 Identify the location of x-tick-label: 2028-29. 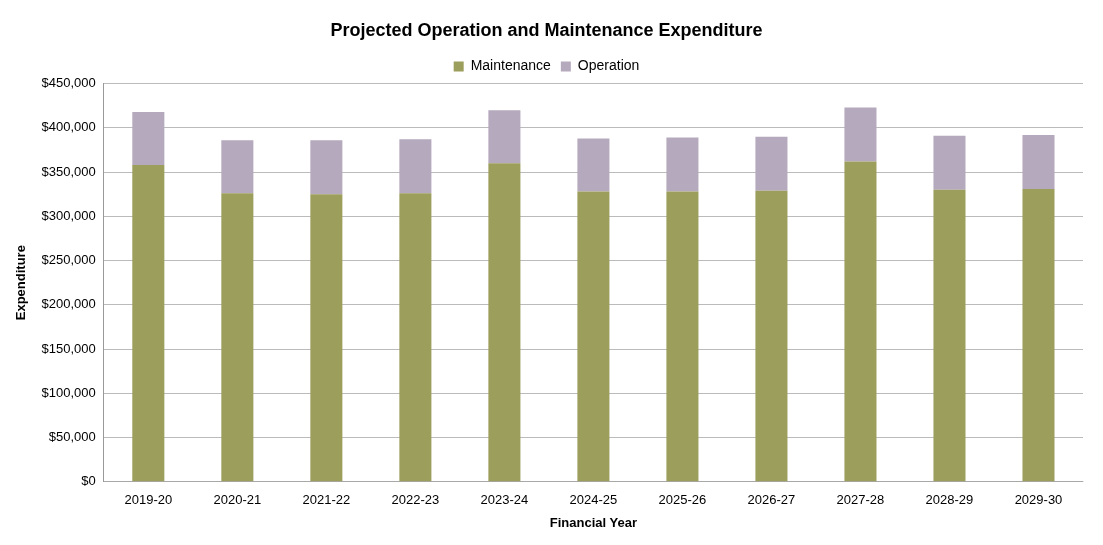
(949, 500).